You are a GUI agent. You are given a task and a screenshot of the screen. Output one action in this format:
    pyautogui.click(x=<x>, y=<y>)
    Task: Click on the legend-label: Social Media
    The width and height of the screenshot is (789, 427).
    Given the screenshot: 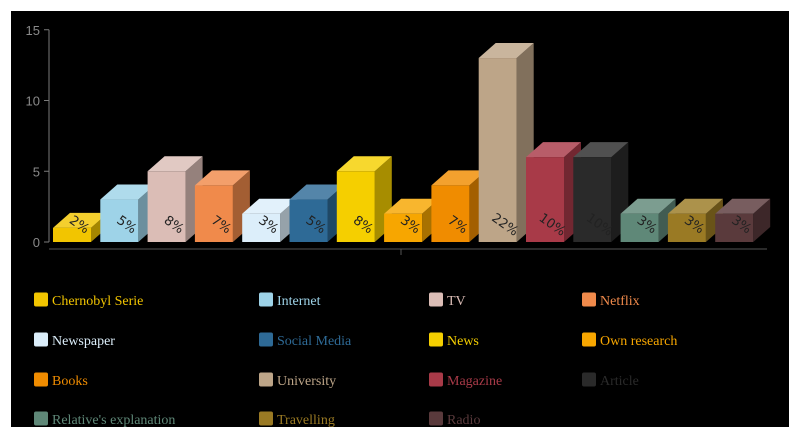 What is the action you would take?
    pyautogui.click(x=314, y=341)
    